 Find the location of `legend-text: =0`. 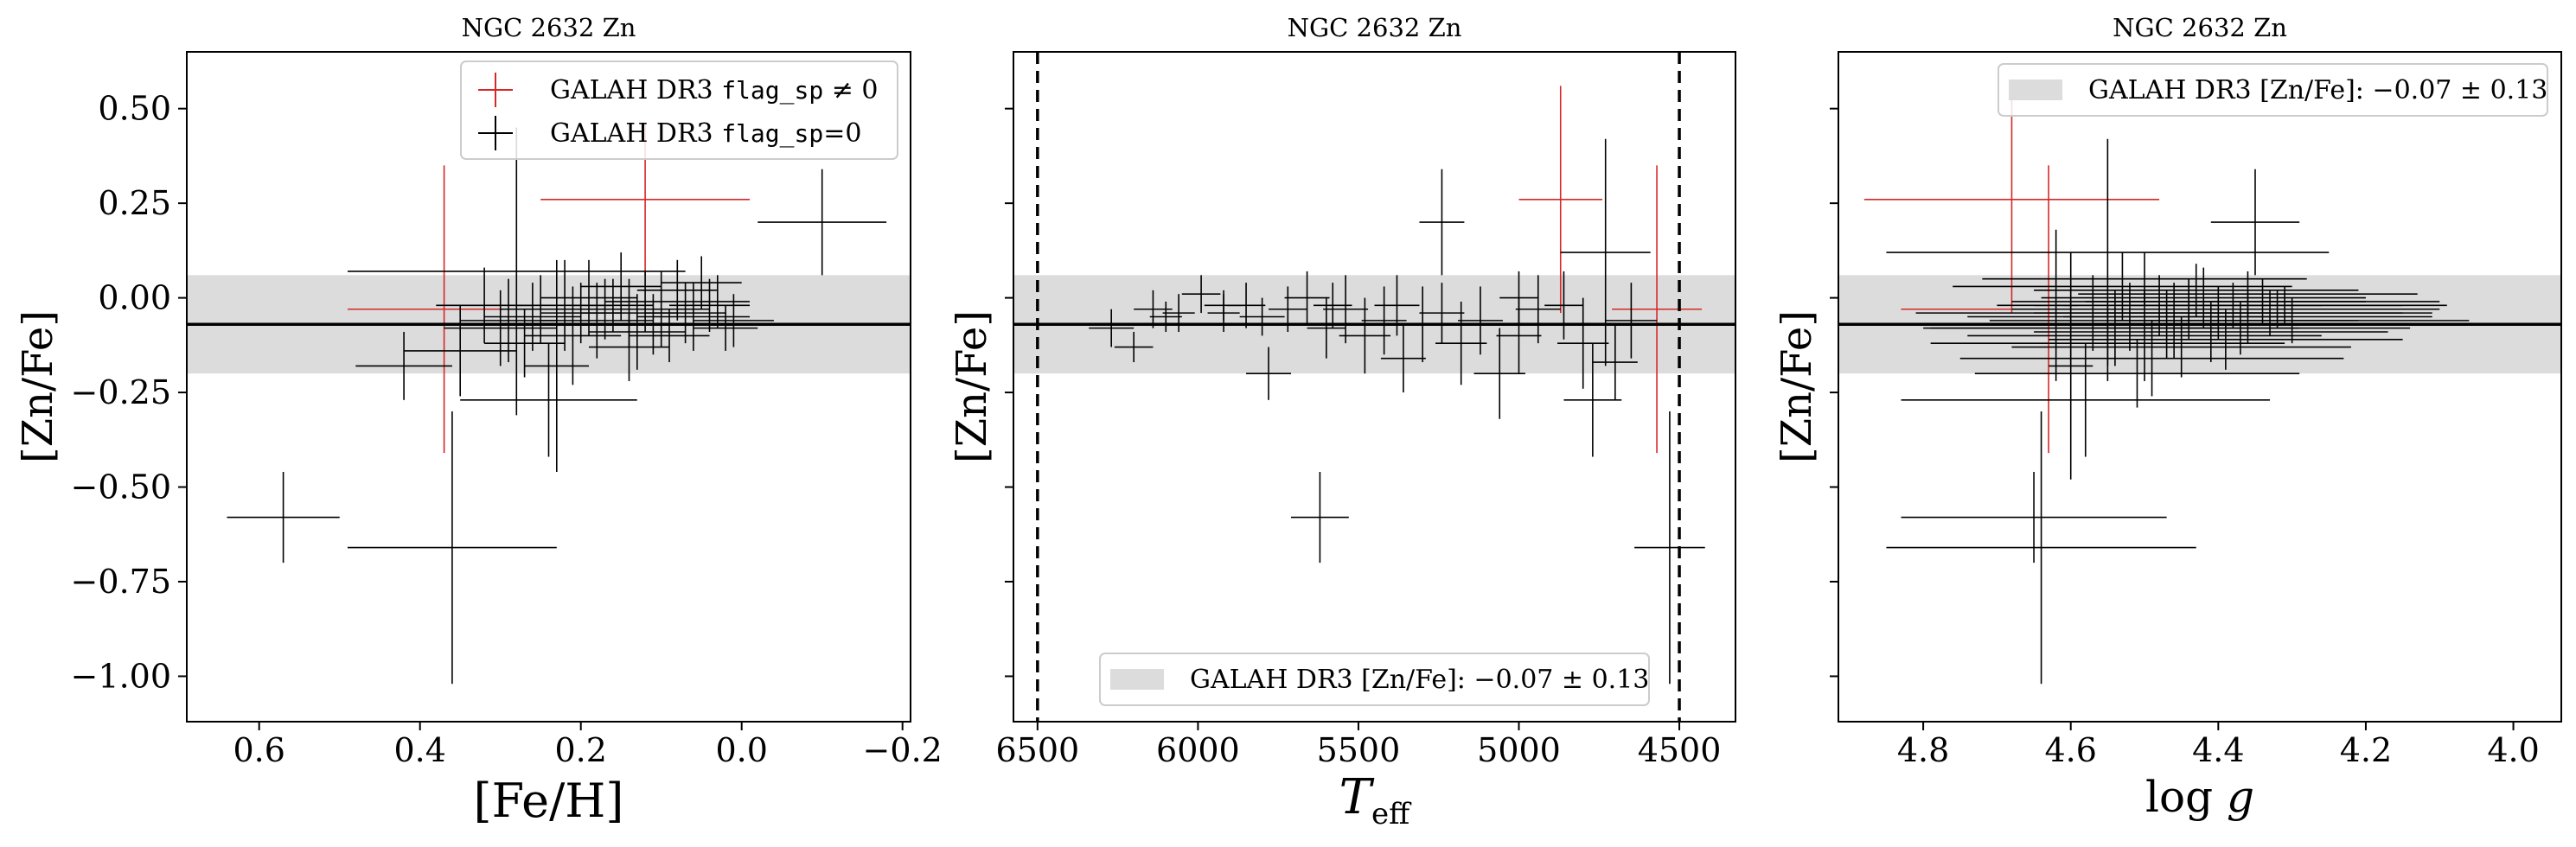

legend-text: =0 is located at coordinates (842, 133).